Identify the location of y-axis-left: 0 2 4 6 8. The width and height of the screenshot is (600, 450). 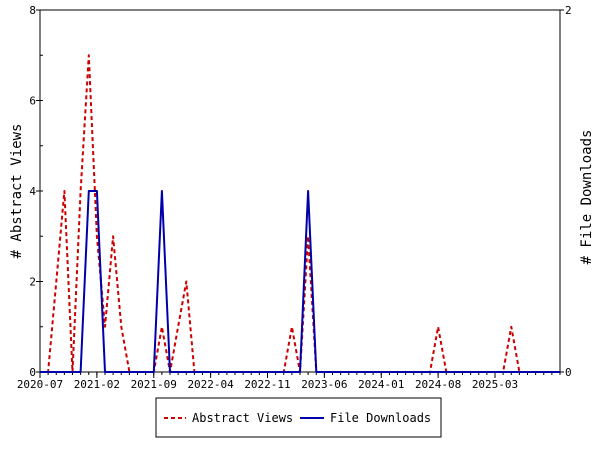
(36, 191).